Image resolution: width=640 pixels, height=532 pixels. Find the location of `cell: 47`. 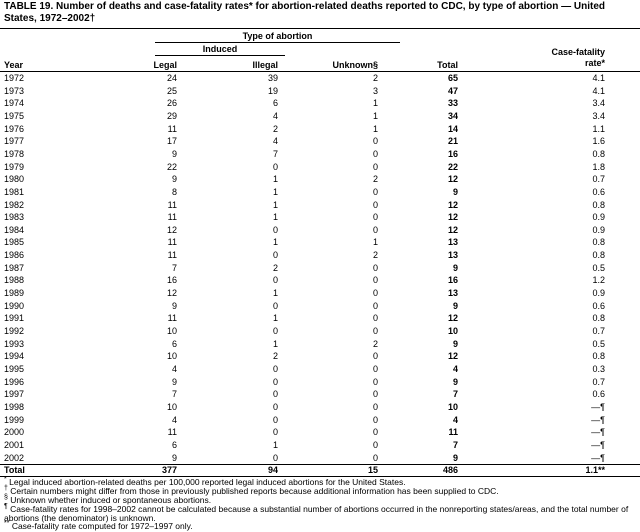

cell: 47 is located at coordinates (452, 90).